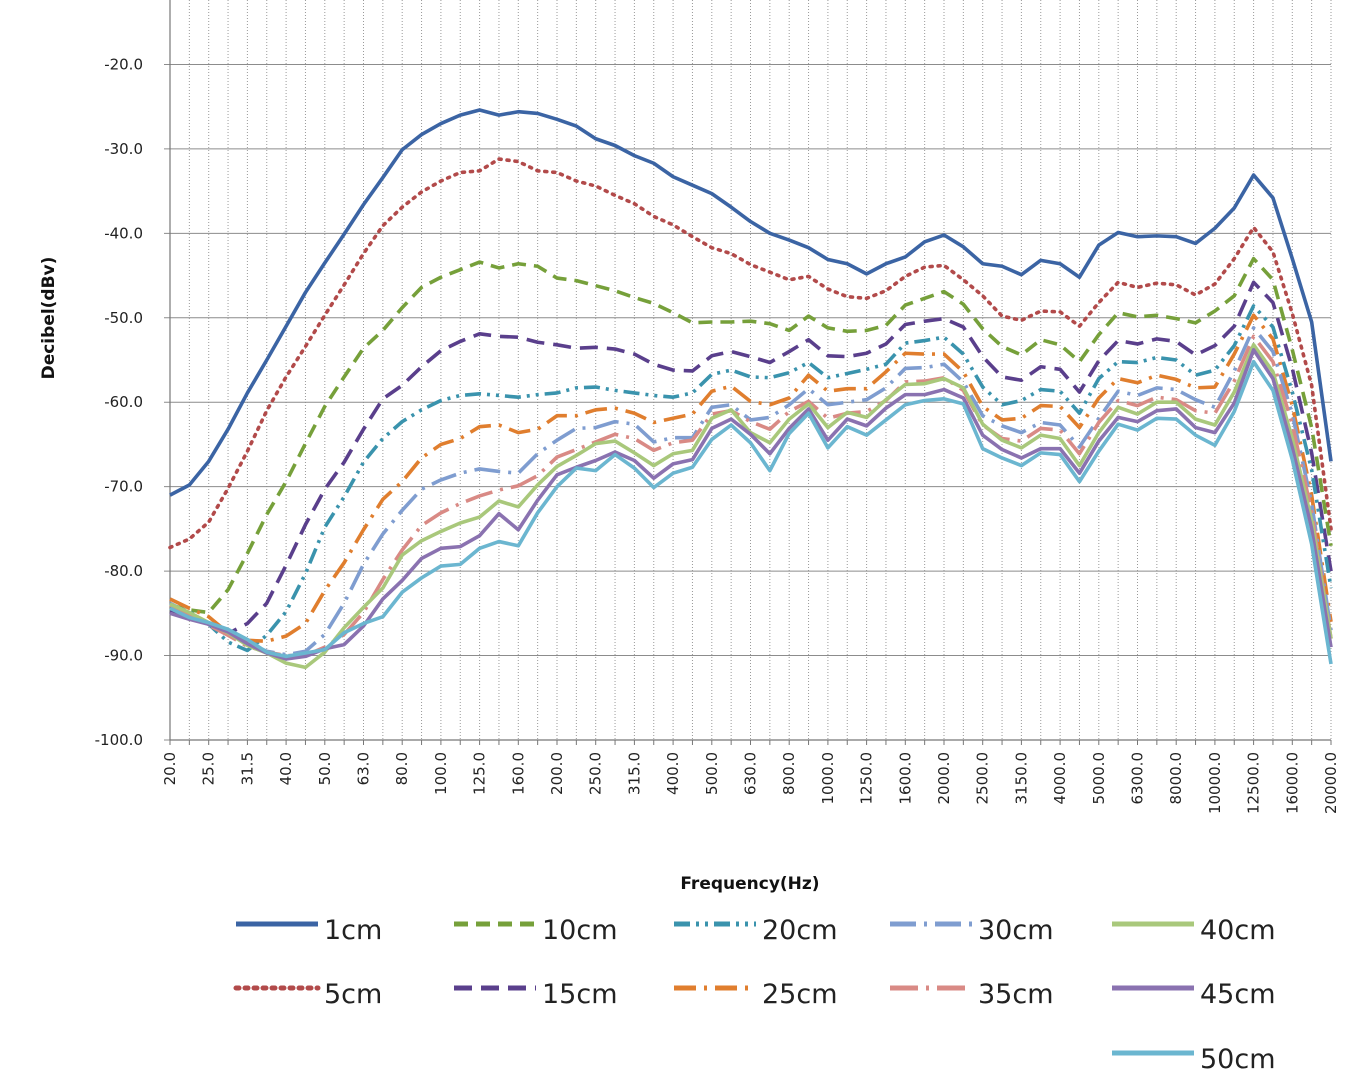 Image resolution: width=1354 pixels, height=1089 pixels. Describe the element at coordinates (518, 773) in the screenshot. I see `x-tick-label: 160.0` at that location.